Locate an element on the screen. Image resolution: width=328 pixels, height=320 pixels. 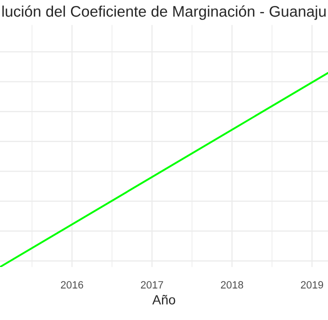
x-tick-label: 2017 is located at coordinates (152, 285).